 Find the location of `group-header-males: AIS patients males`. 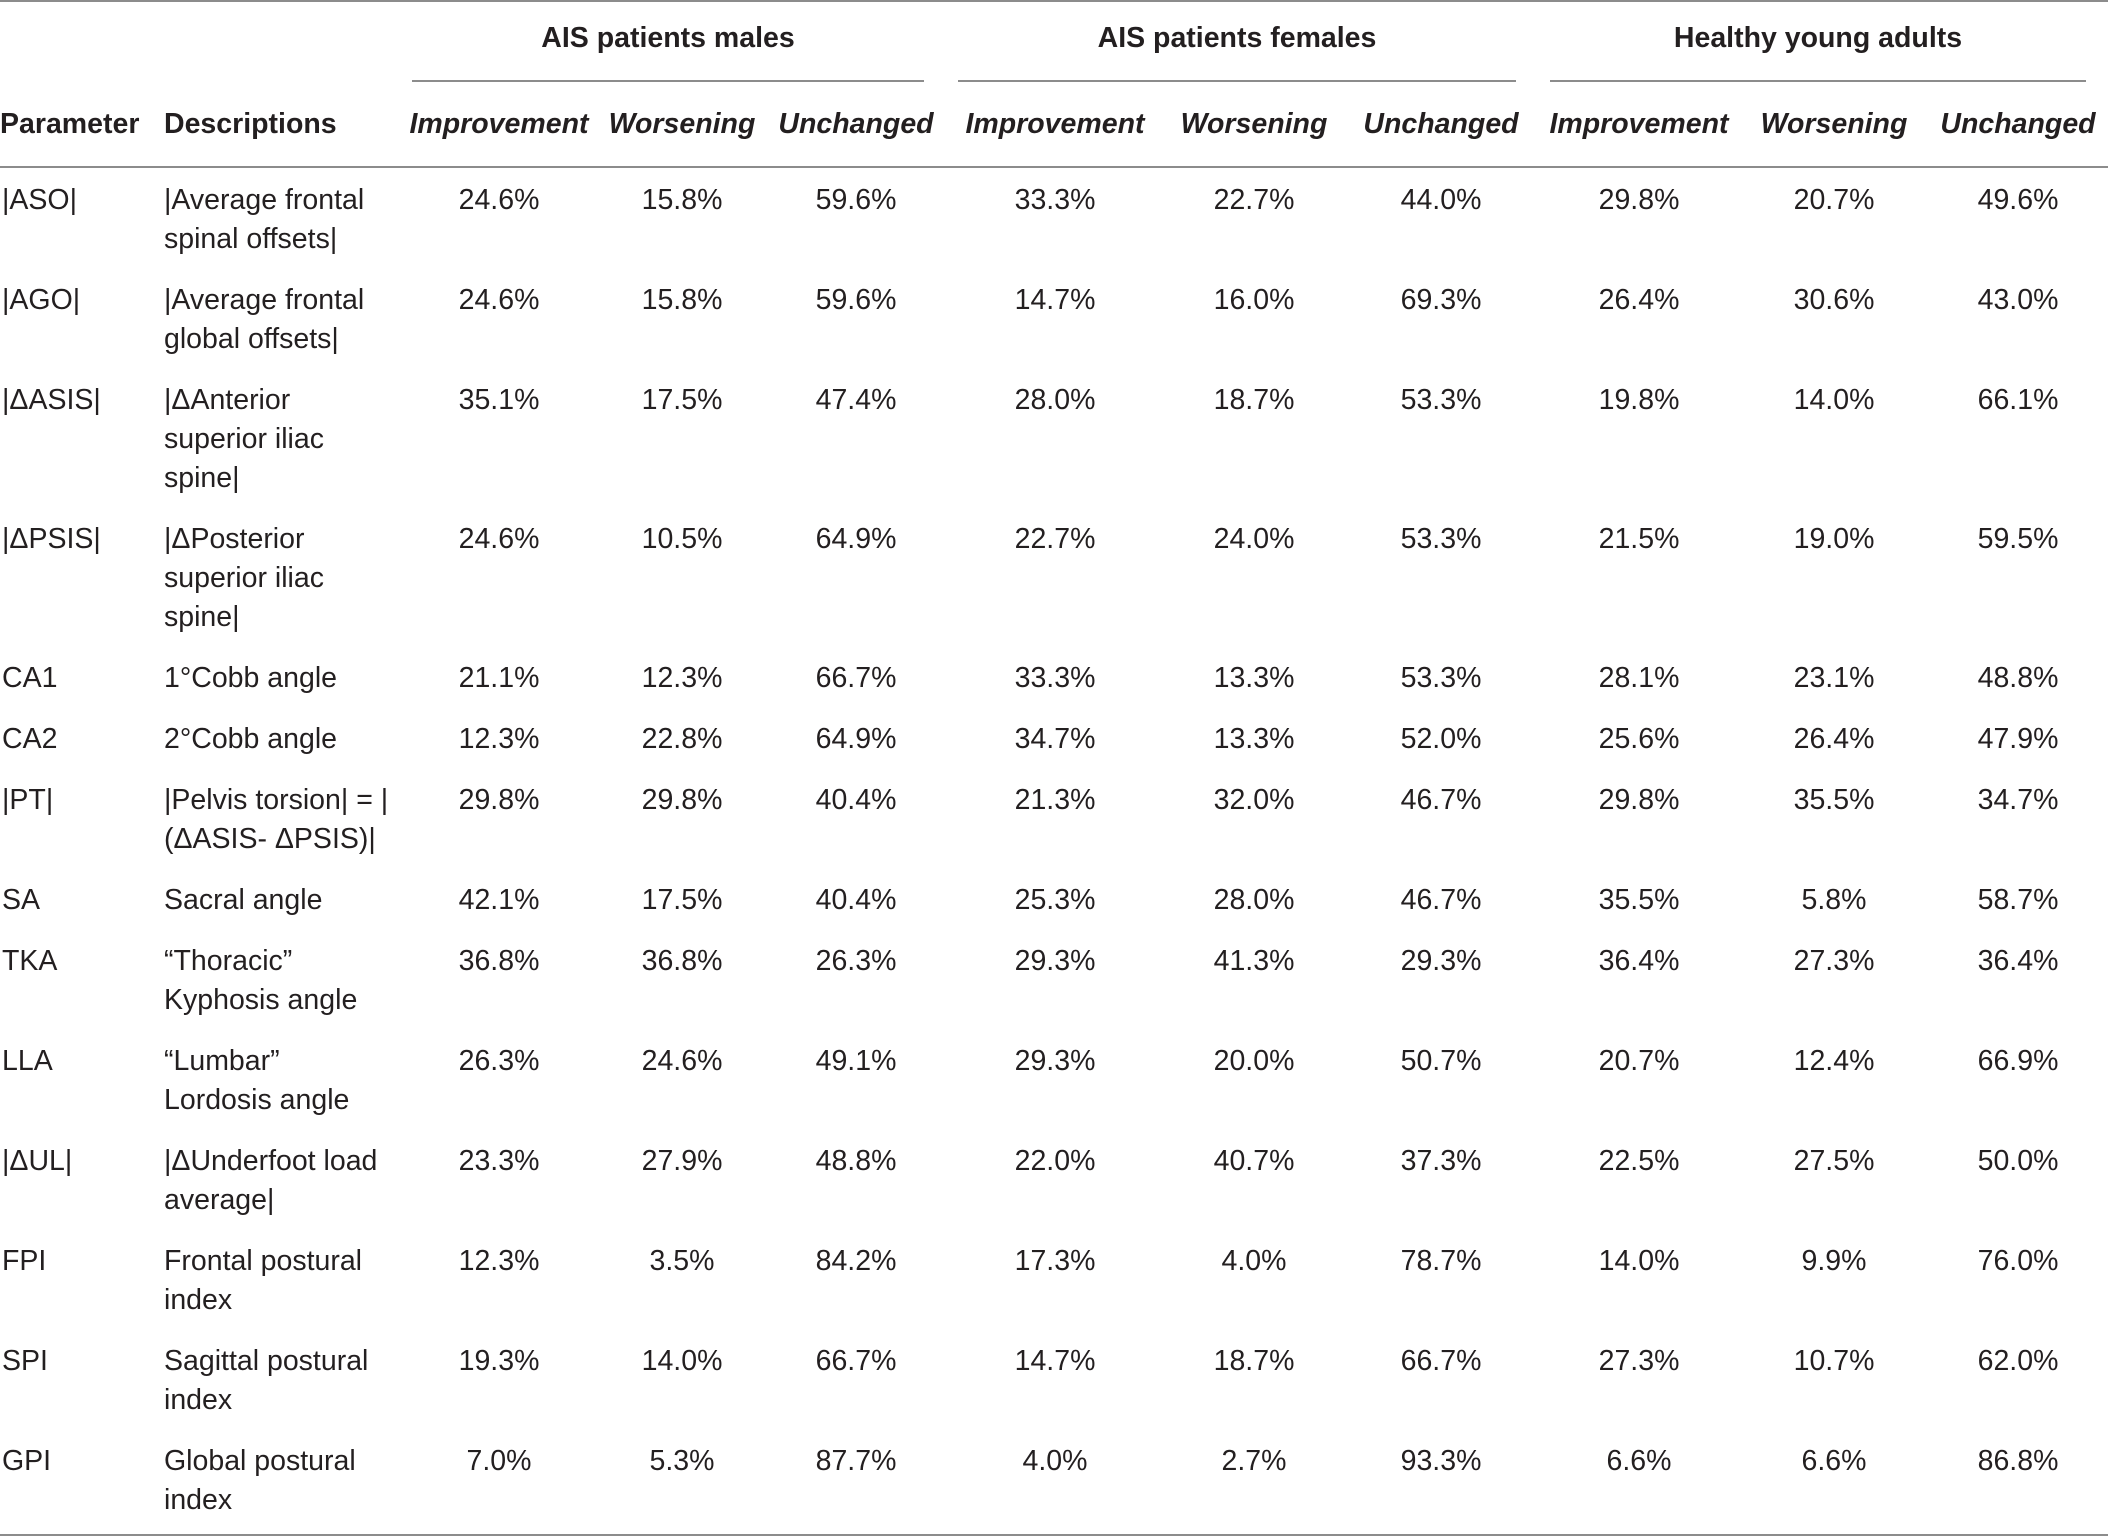

group-header-males: AIS patients males is located at coordinates (673, 42).